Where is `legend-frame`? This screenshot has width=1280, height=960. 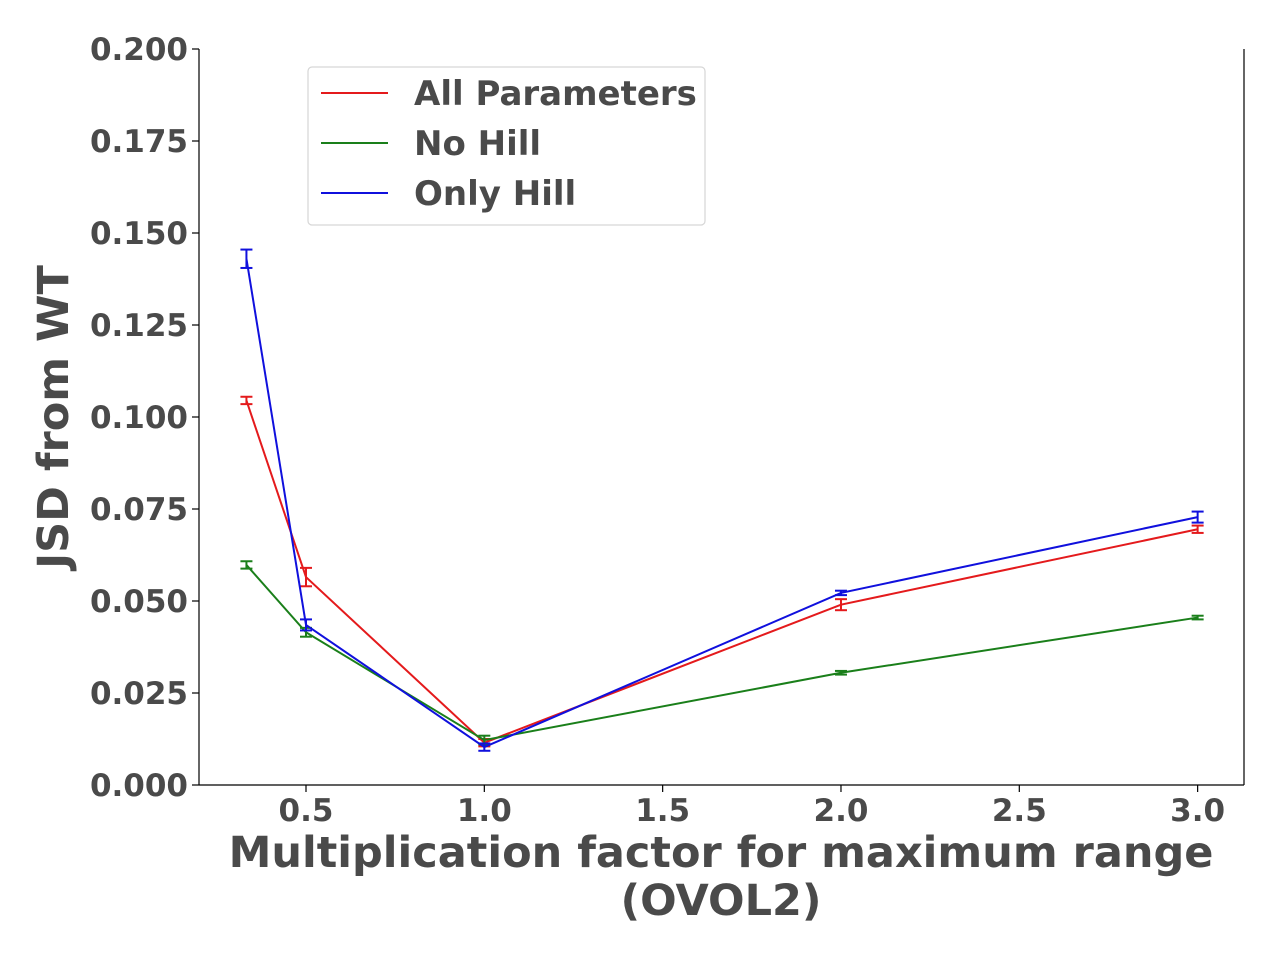 legend-frame is located at coordinates (506, 146).